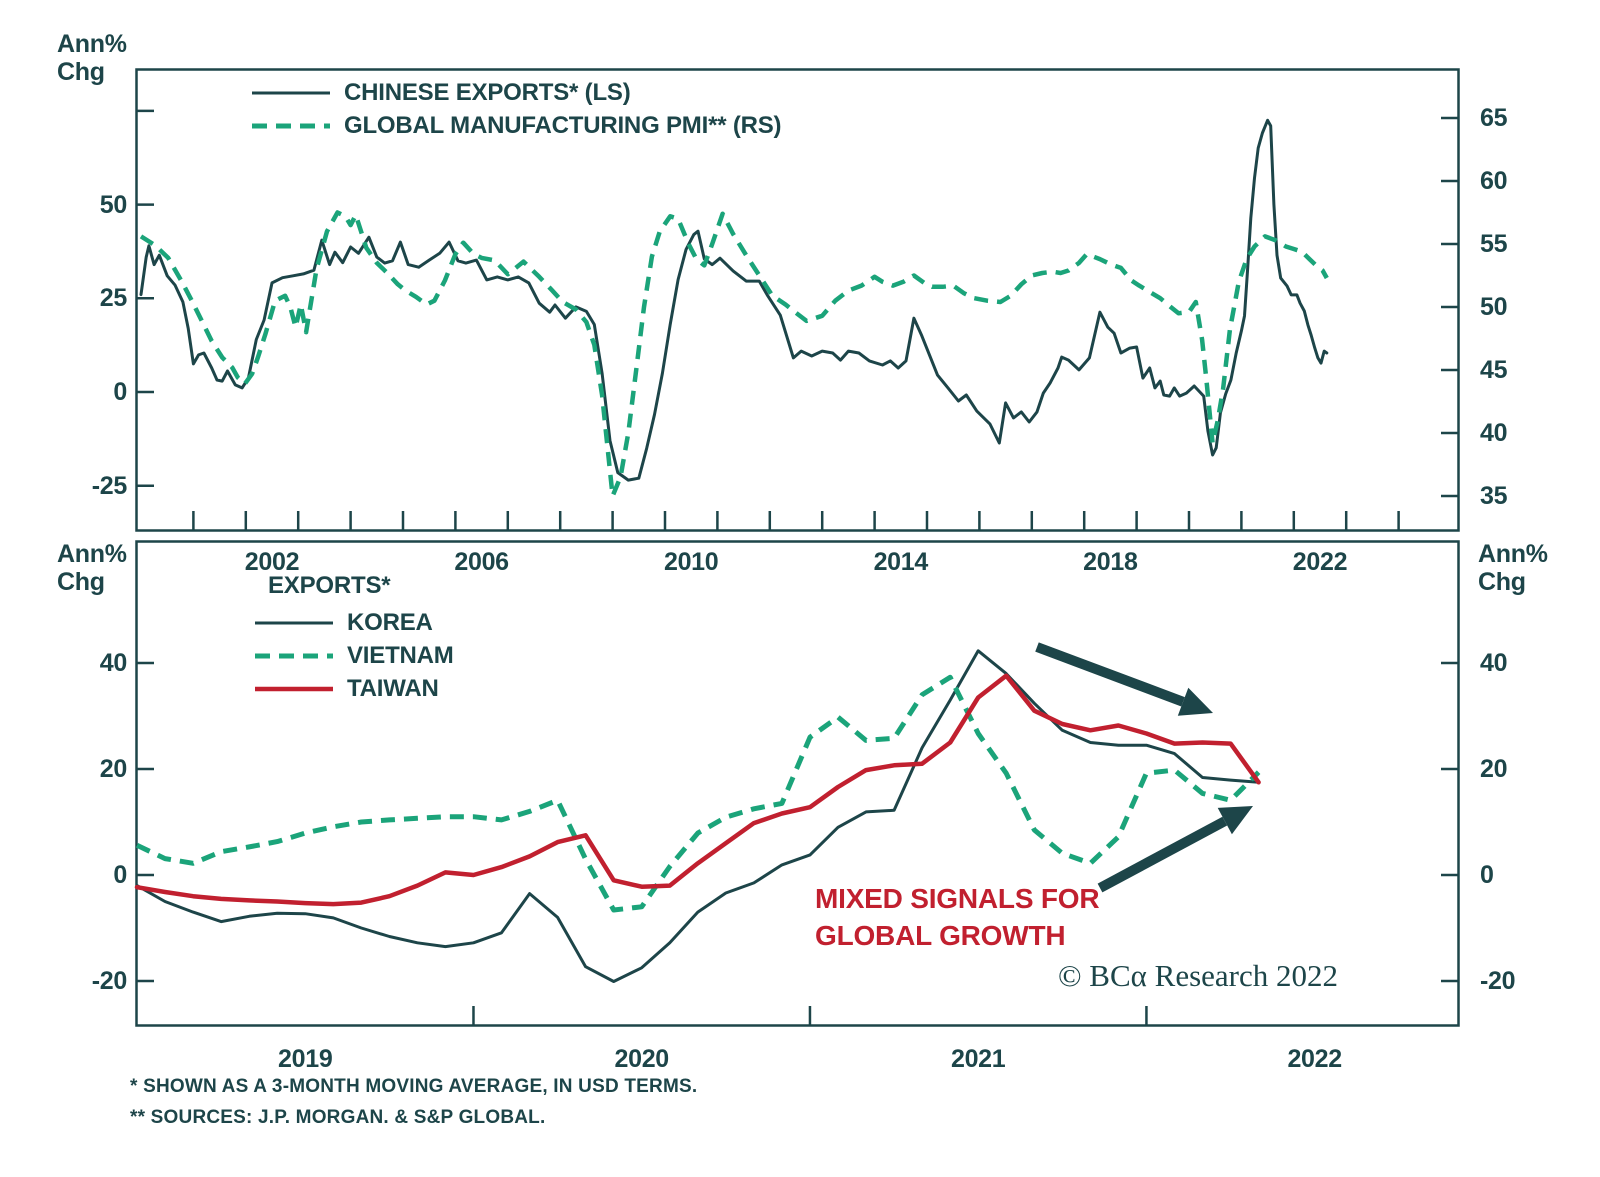 This screenshot has width=1600, height=1177. Describe the element at coordinates (1494, 118) in the screenshot. I see `top-right-axis-label: 65` at that location.